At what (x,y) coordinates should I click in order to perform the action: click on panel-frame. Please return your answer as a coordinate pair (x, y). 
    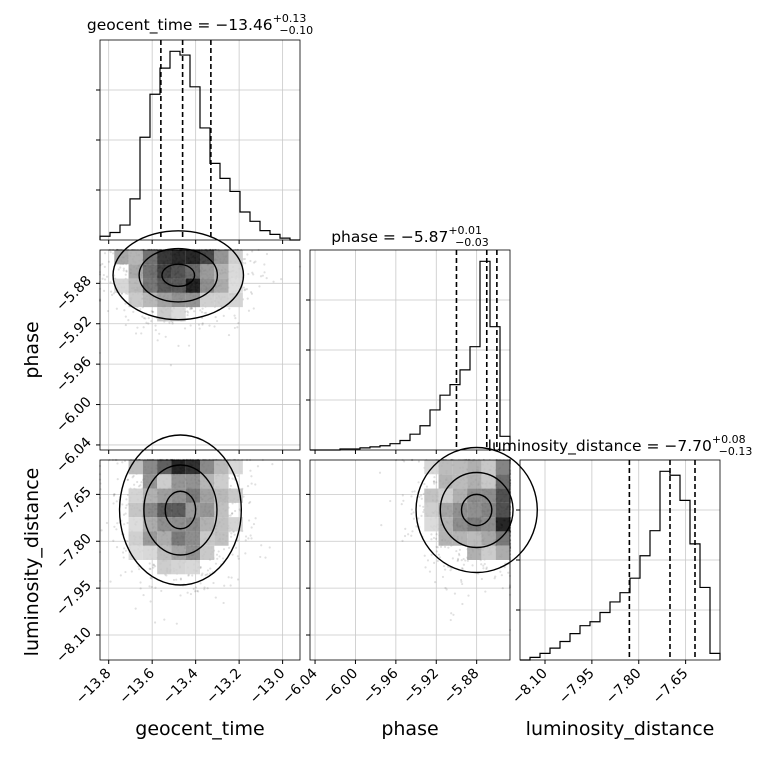
    Looking at the image, I should click on (200, 140).